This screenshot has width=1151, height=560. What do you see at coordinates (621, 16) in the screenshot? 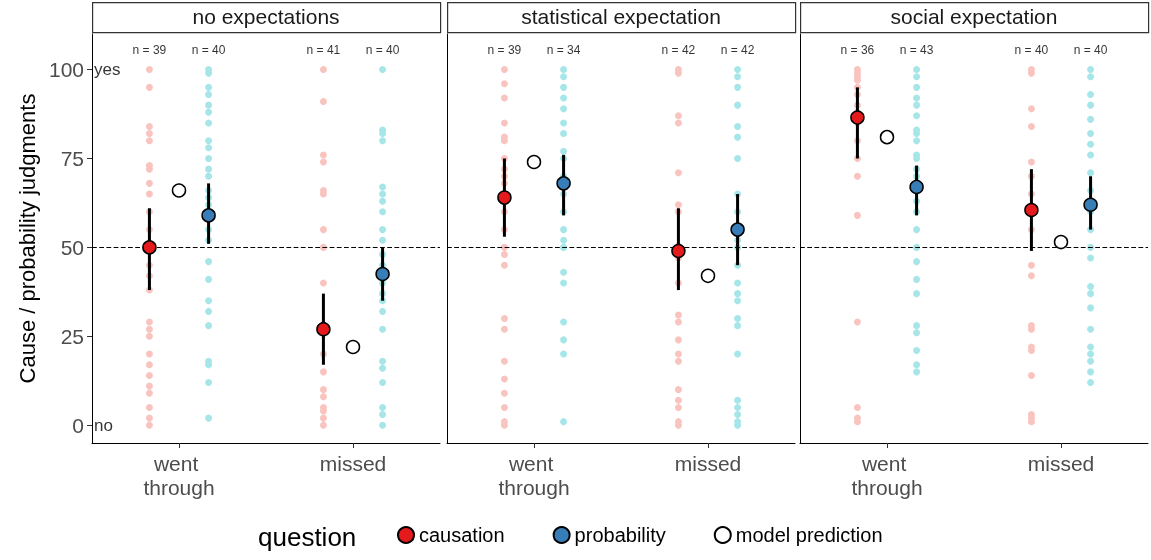
I see `chart-title: statistical expectation` at bounding box center [621, 16].